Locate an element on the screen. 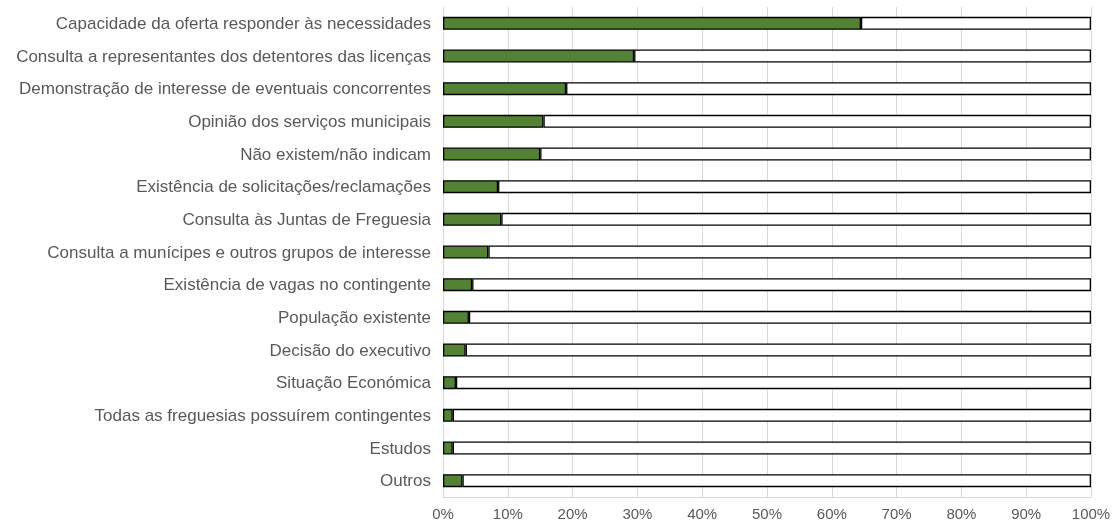 This screenshot has height=523, width=1115. x-tick-label: 90% is located at coordinates (1026, 513).